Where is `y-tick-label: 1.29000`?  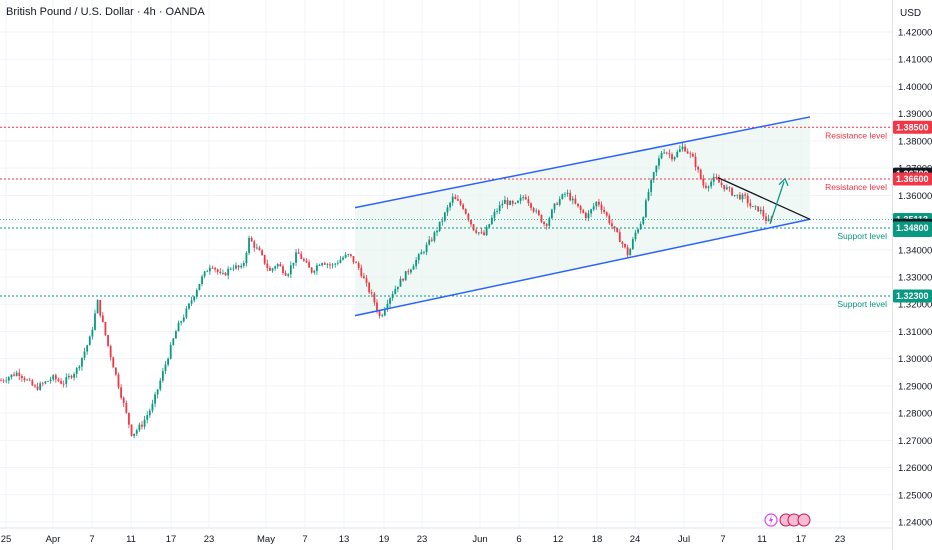 y-tick-label: 1.29000 is located at coordinates (915, 386).